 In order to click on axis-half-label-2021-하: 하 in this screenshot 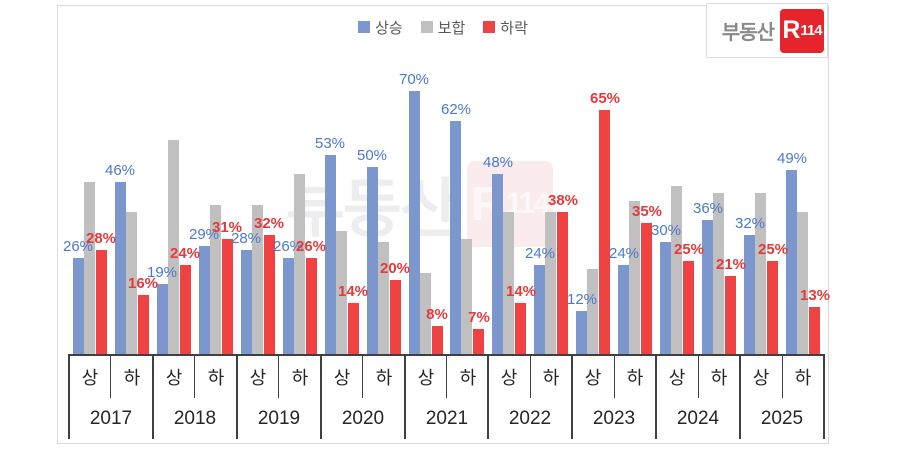, I will do `click(468, 378)`.